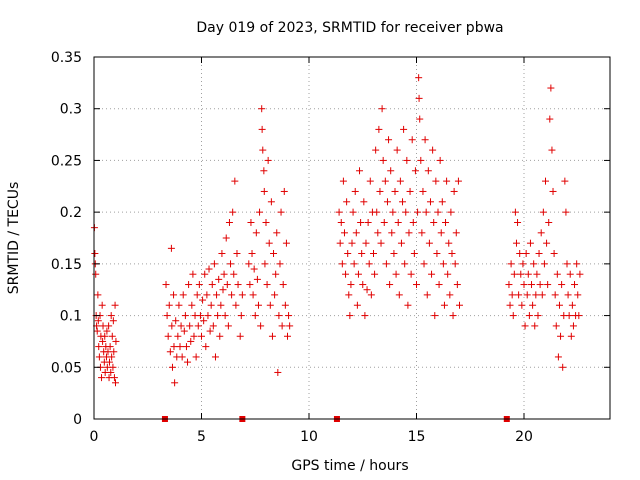  I want to click on y-tick-label: 0.25, so click(66, 161).